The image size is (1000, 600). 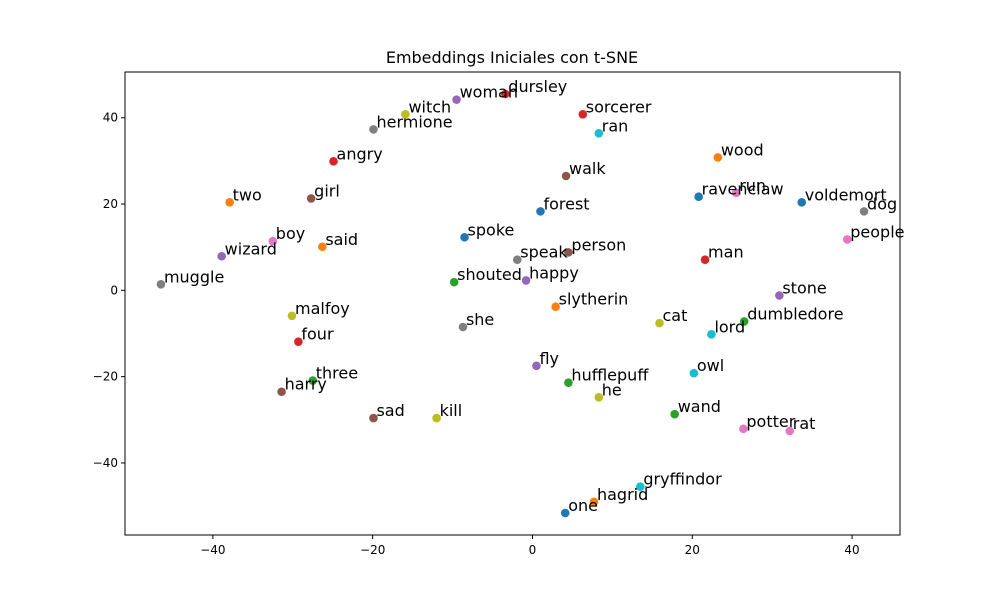 What do you see at coordinates (306, 384) in the screenshot?
I see `point-label-harry: harry` at bounding box center [306, 384].